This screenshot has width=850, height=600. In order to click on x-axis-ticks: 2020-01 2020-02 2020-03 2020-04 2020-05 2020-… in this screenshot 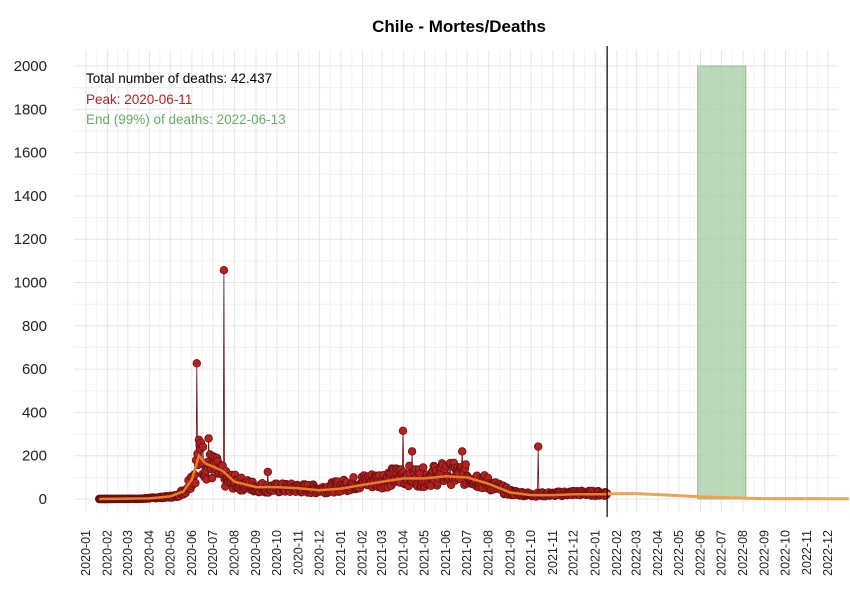, I will do `click(457, 553)`.